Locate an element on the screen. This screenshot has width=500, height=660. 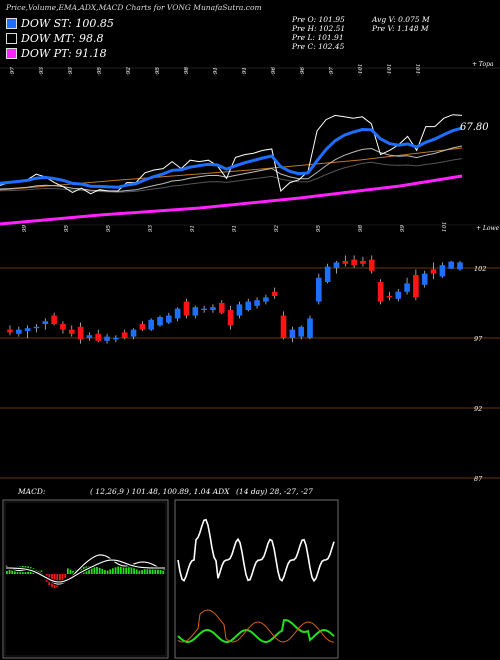
ema-bottom-tag: 91 is located at coordinates (235, 228).